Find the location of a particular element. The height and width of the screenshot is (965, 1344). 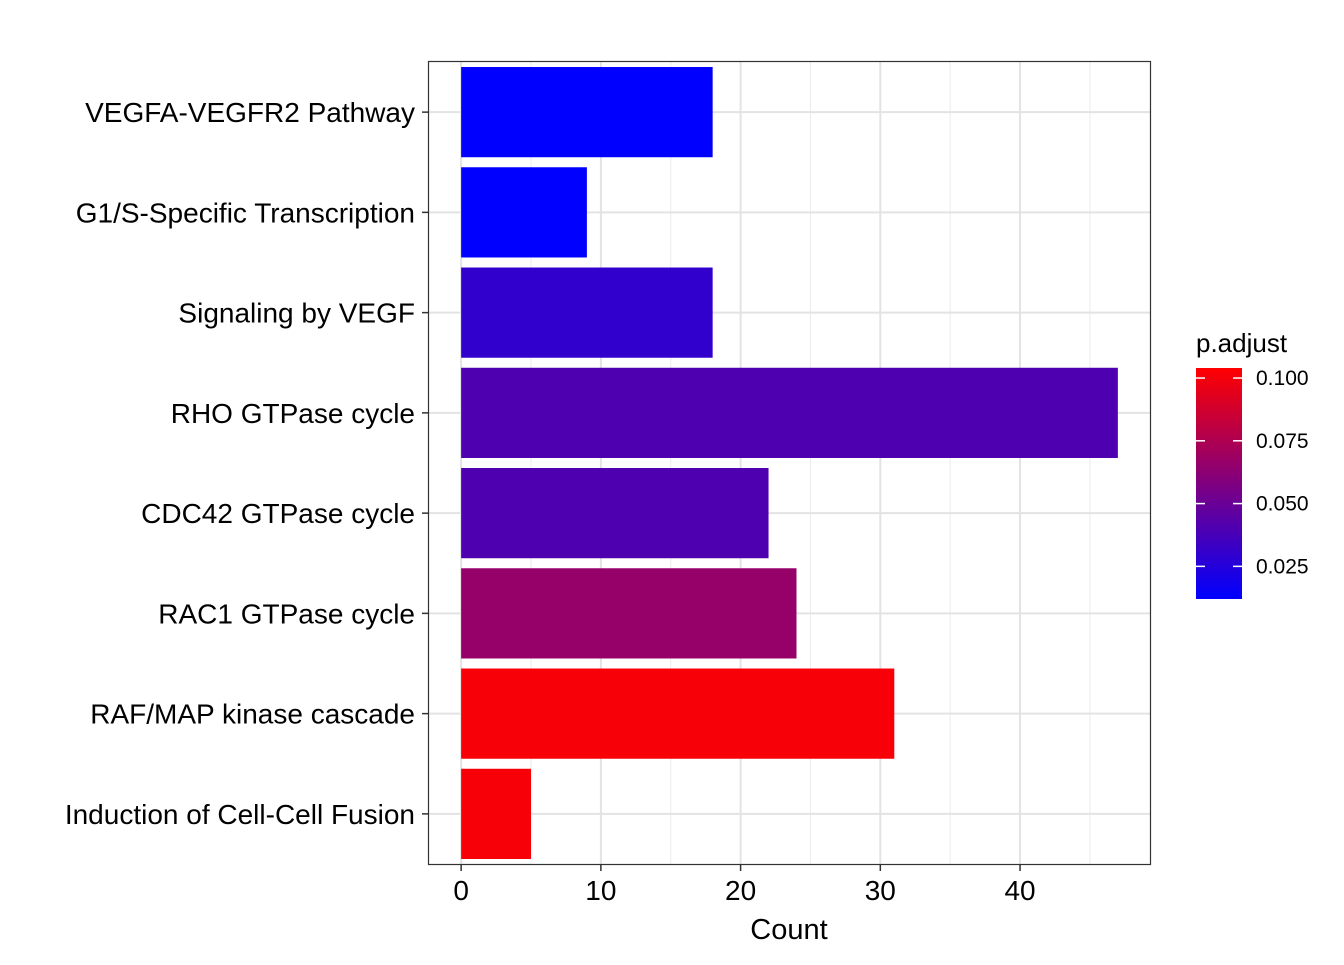

legend-colorbar is located at coordinates (1219, 483).